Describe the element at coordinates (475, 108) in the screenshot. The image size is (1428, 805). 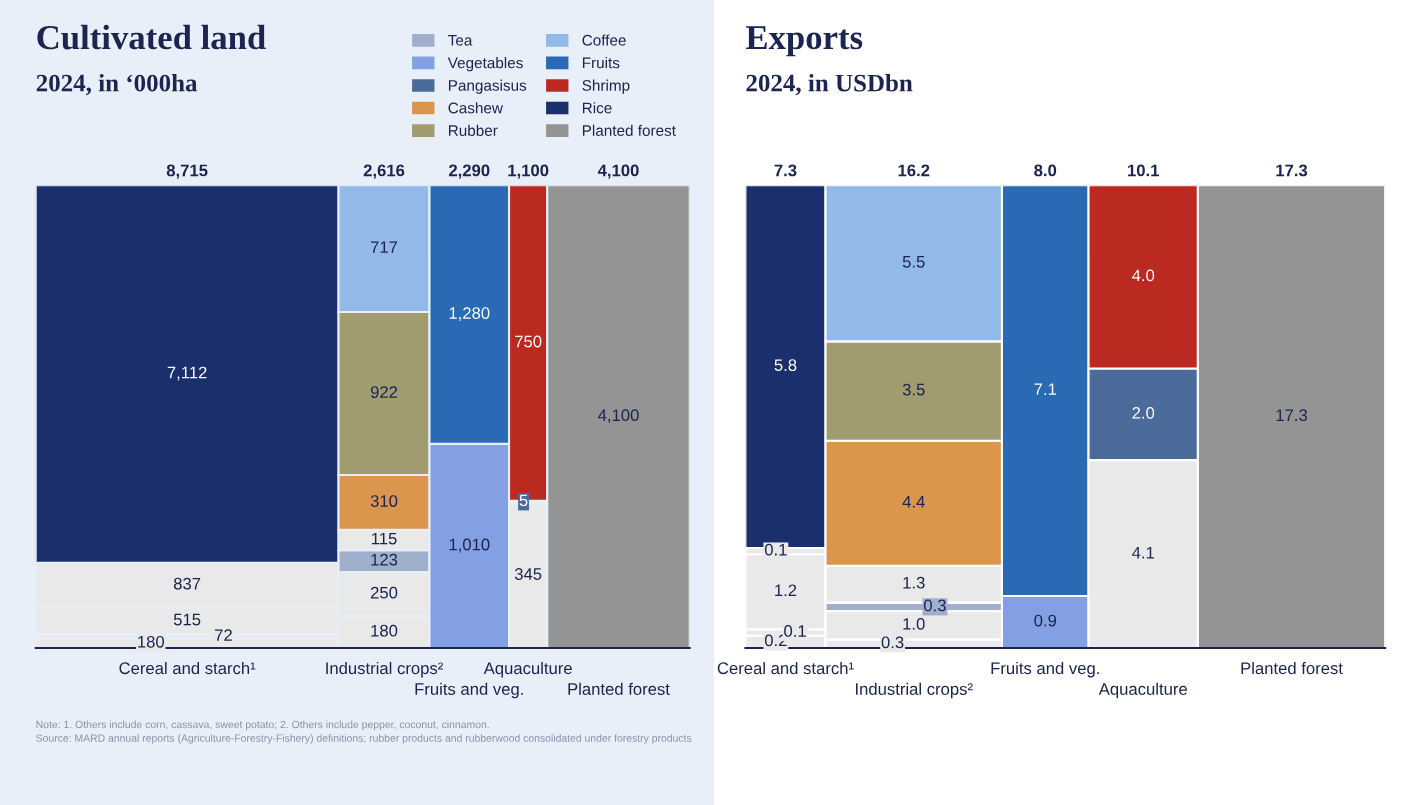
I see `legend-label: Cashew` at that location.